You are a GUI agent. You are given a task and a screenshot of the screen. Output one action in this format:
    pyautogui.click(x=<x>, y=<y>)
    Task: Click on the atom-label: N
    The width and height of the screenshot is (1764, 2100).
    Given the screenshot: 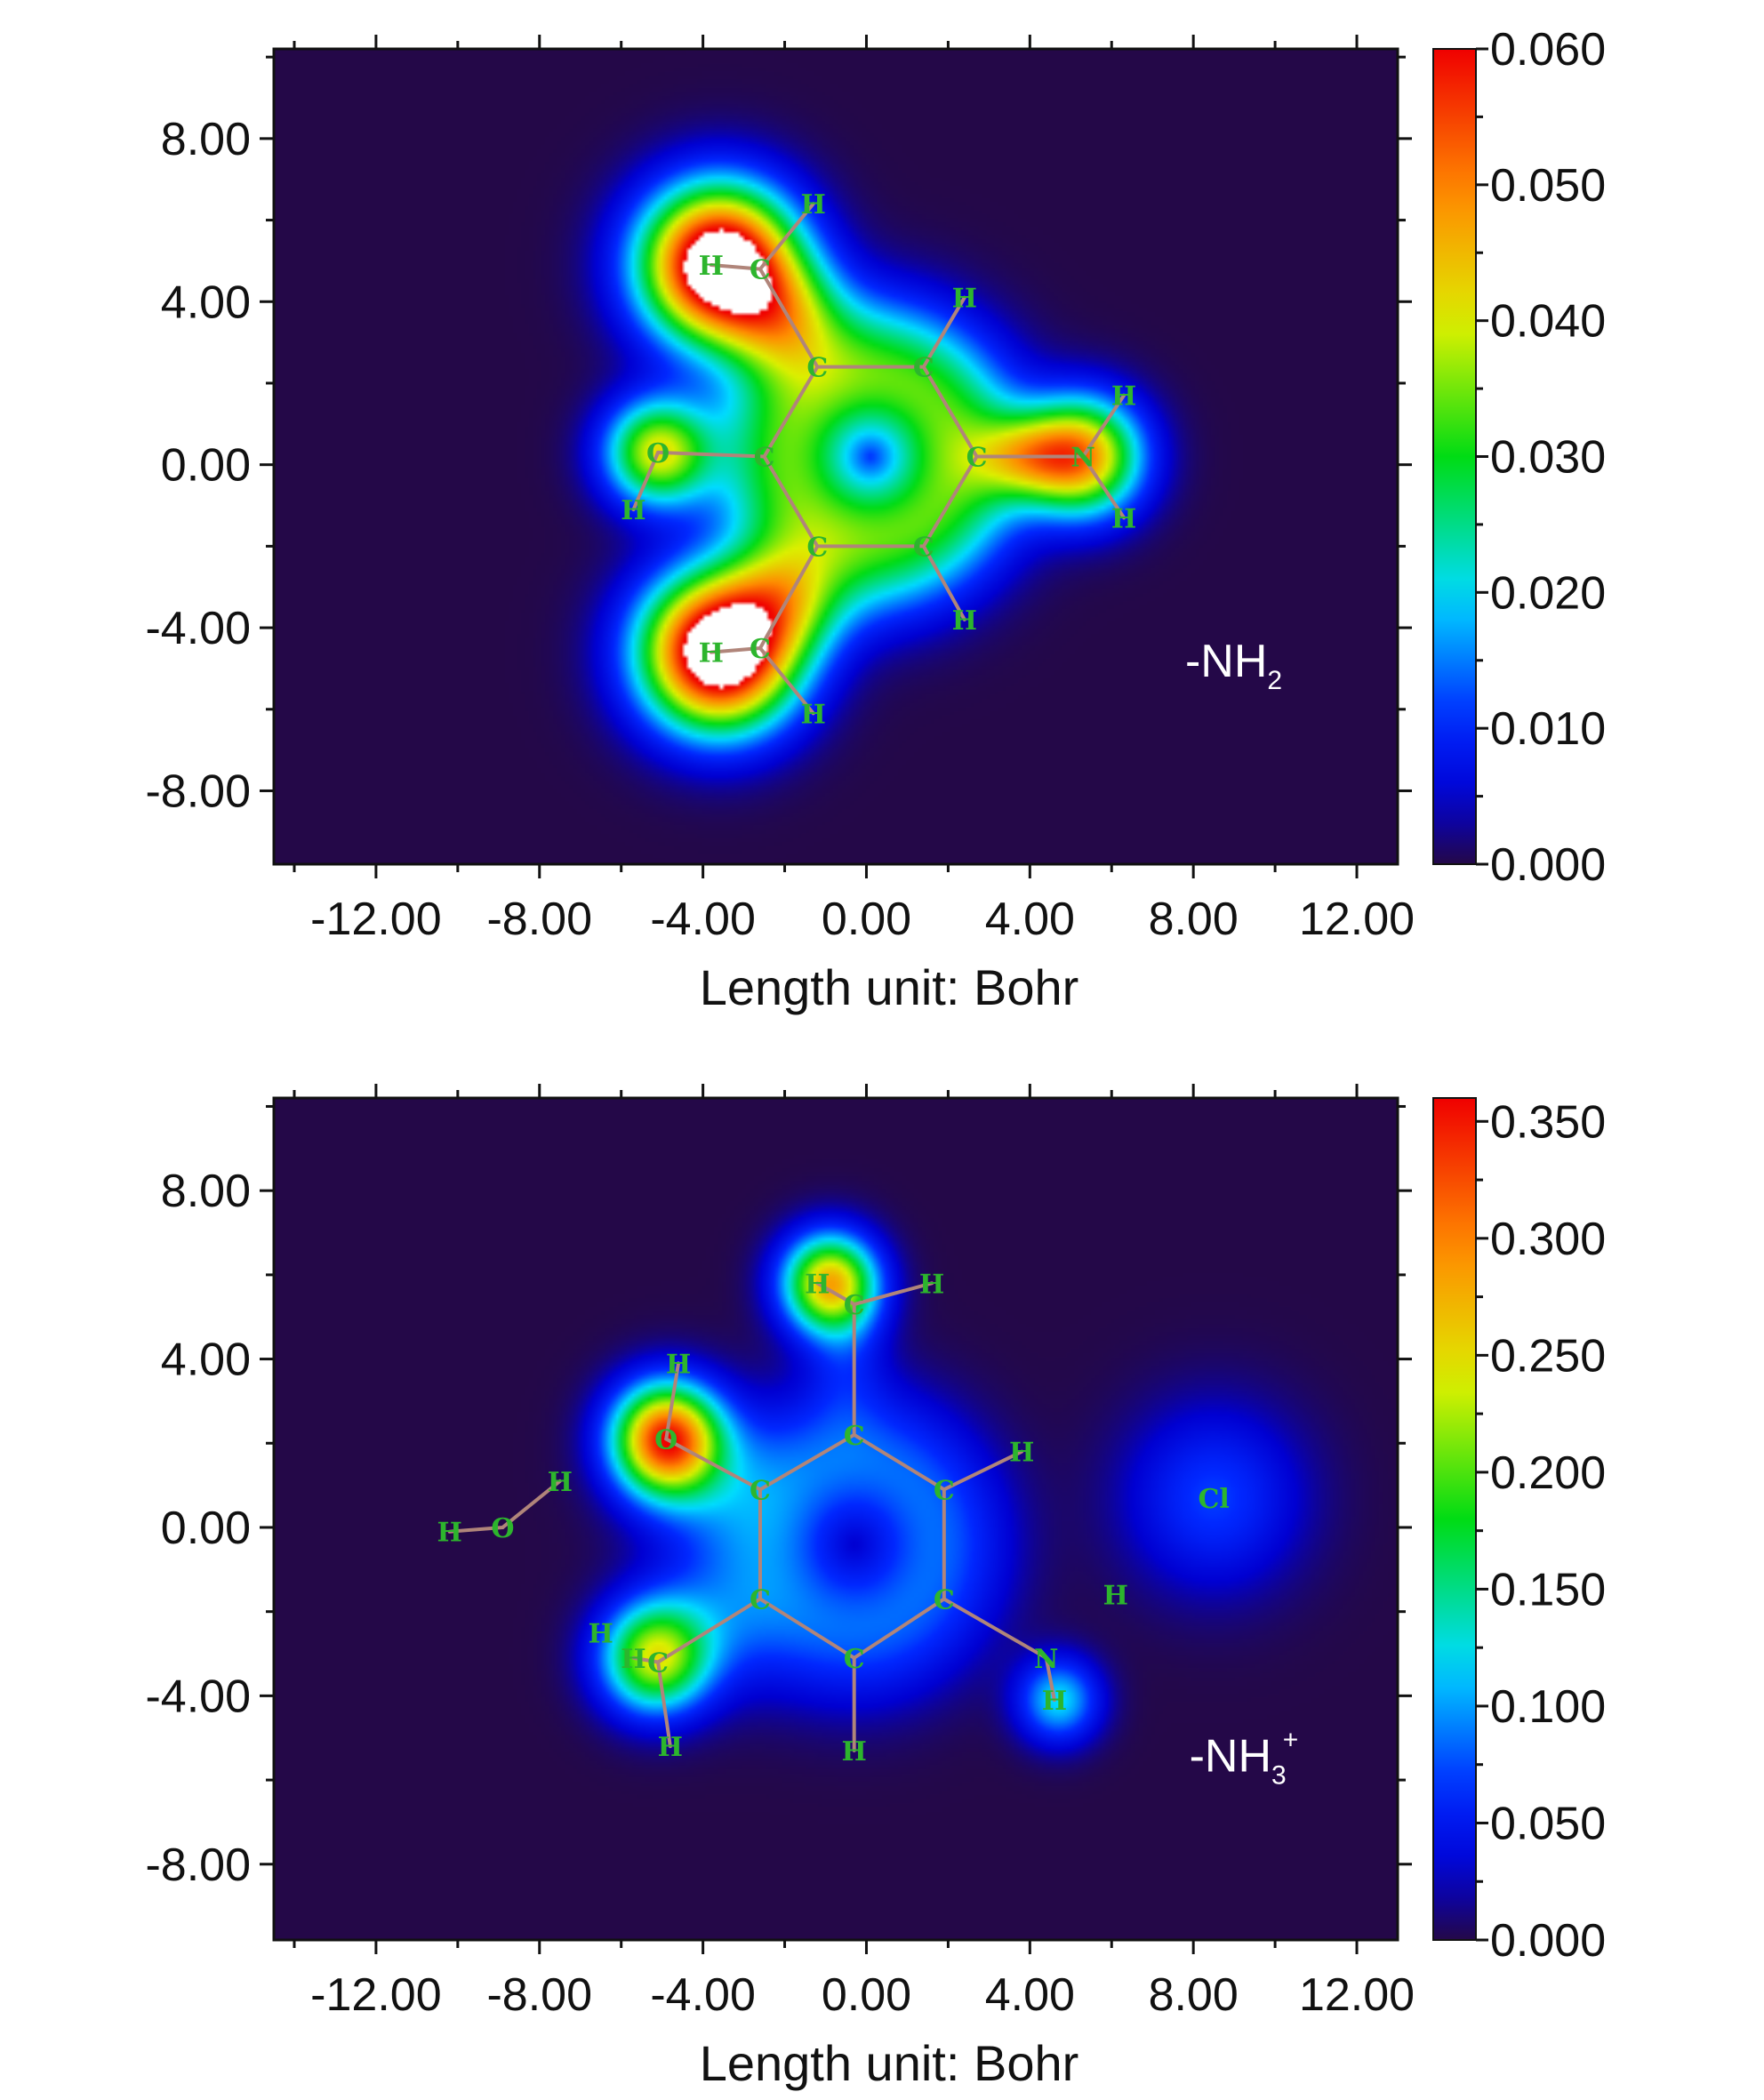 What is the action you would take?
    pyautogui.click(x=1046, y=1659)
    